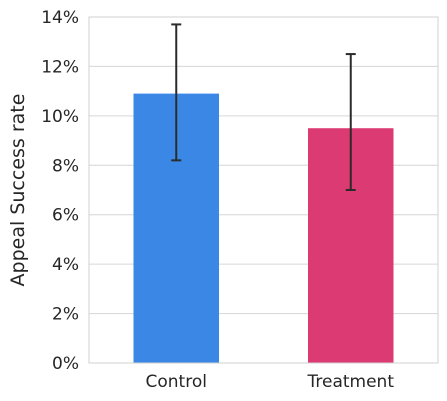 This screenshot has height=401, width=447. I want to click on y-tick-label: 12%, so click(60, 67).